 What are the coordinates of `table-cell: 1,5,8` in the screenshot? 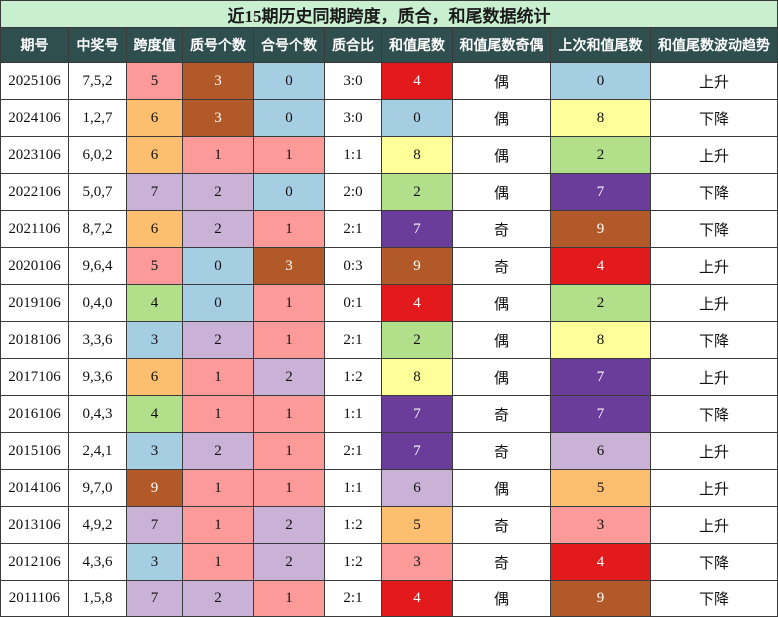 It's located at (98, 599).